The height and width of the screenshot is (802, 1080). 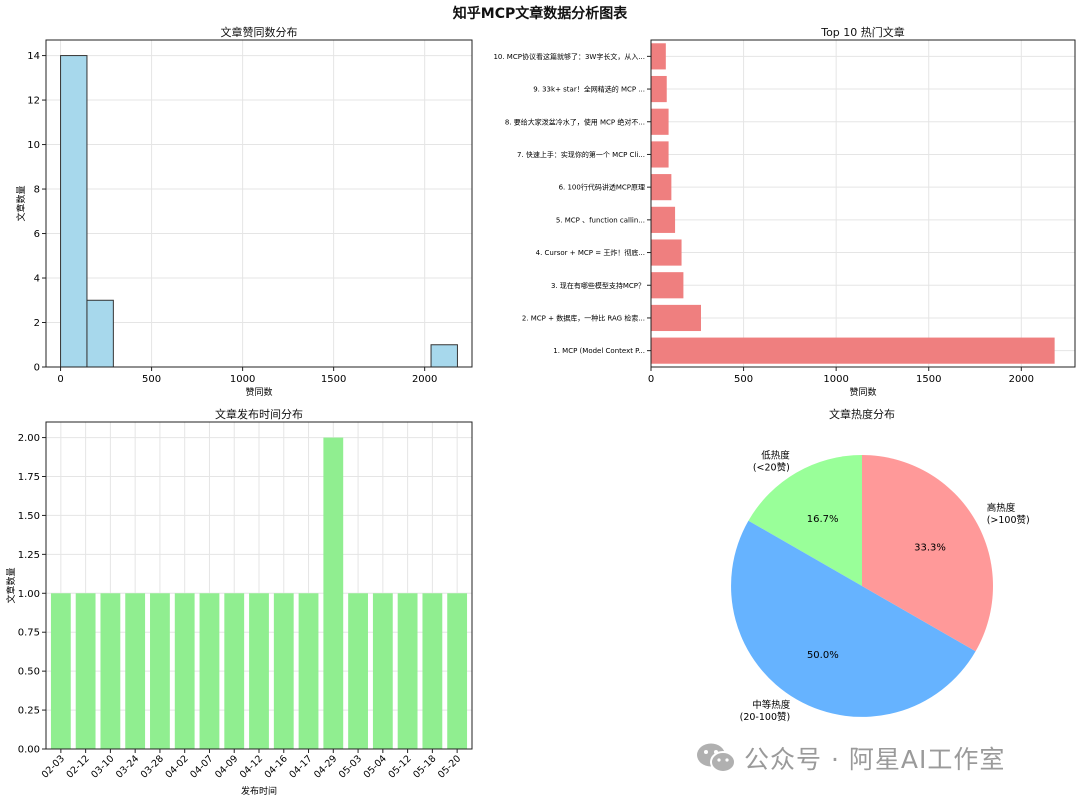 What do you see at coordinates (37, 279) in the screenshot?
I see `hist-ytick-label: 4` at bounding box center [37, 279].